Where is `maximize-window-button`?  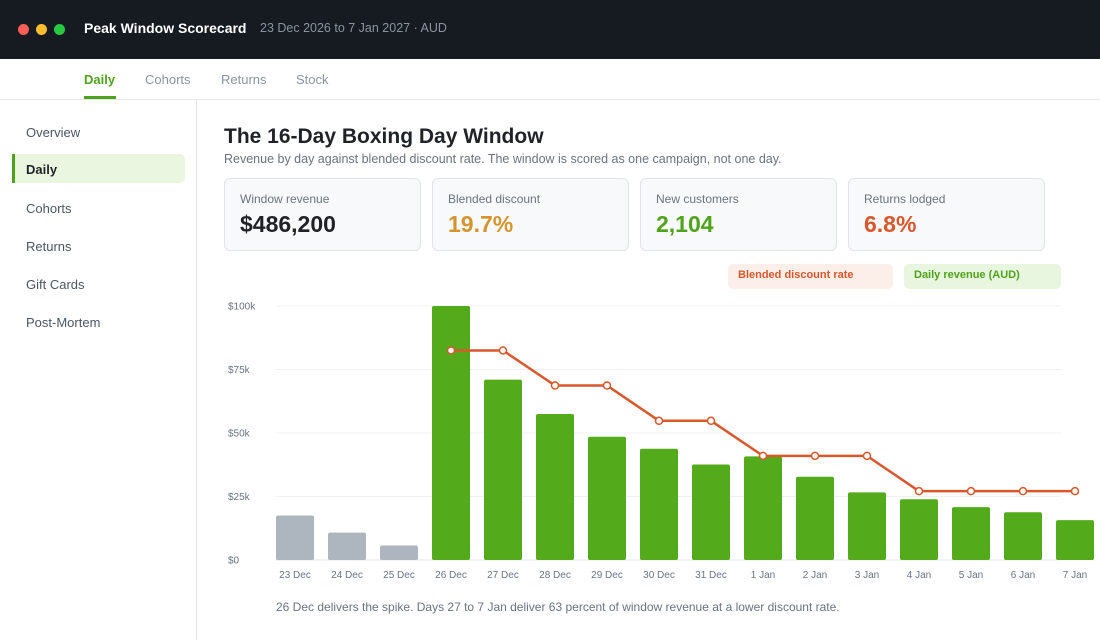 maximize-window-button is located at coordinates (59, 29).